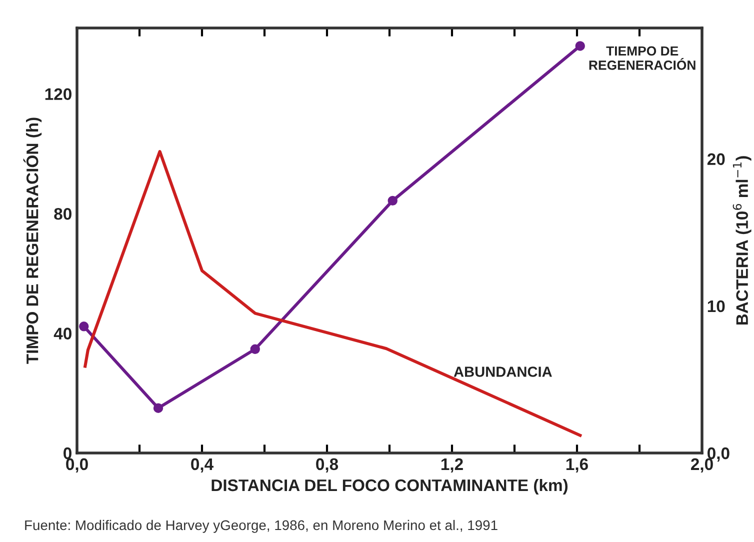 The image size is (754, 542). Describe the element at coordinates (58, 94) in the screenshot. I see `y-tick-label: 120` at that location.